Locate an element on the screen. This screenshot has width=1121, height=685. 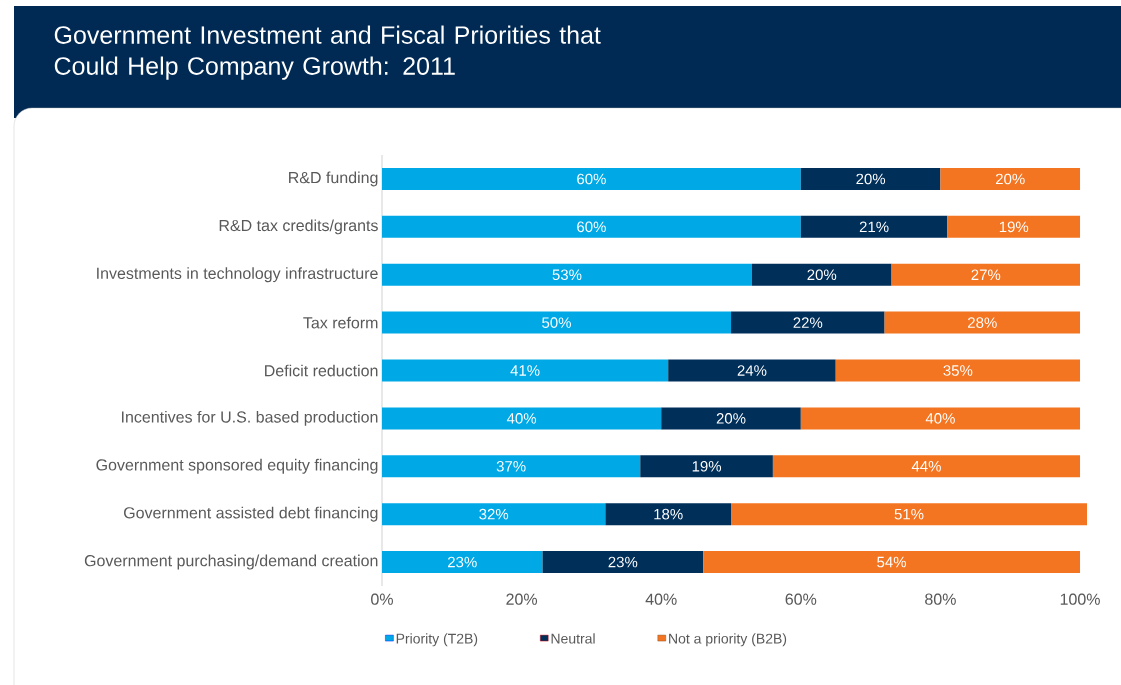
data-label: 41% is located at coordinates (525, 370).